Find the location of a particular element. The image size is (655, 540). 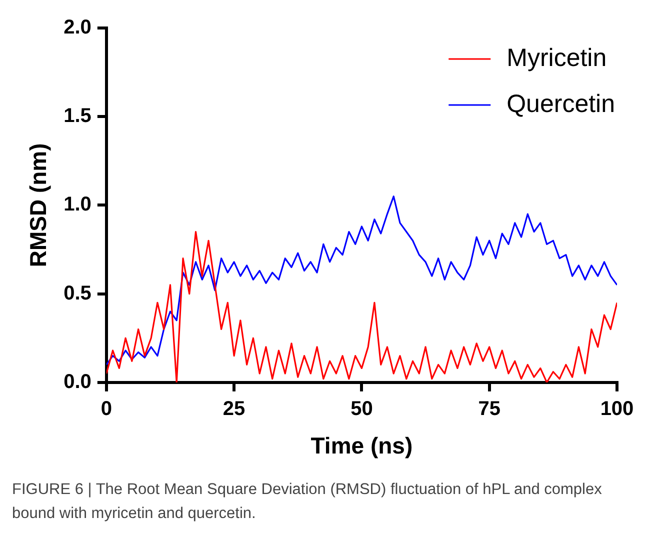

caption: FIGURE 6 | The Root Mean Square Deviation (RMSD) fluctuation of hPL and complex bound with myricetin and quercetin. is located at coordinates (307, 502).